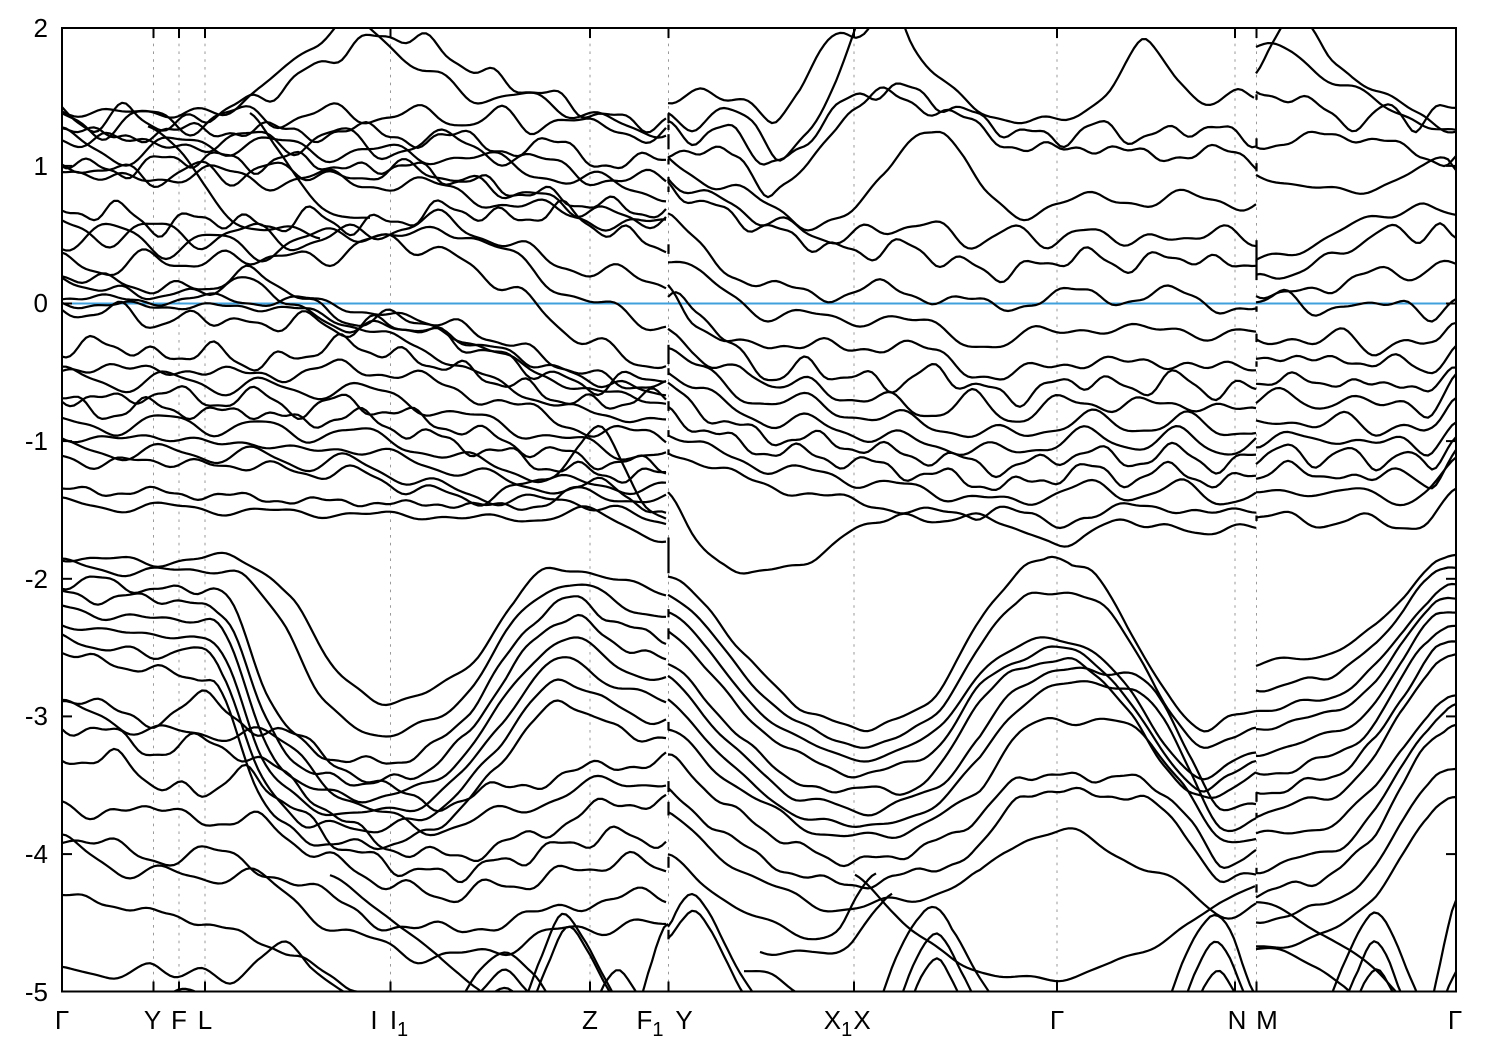 Image resolution: width=1500 pixels, height=1055 pixels. I want to click on svg-text: 2, so click(41, 28).